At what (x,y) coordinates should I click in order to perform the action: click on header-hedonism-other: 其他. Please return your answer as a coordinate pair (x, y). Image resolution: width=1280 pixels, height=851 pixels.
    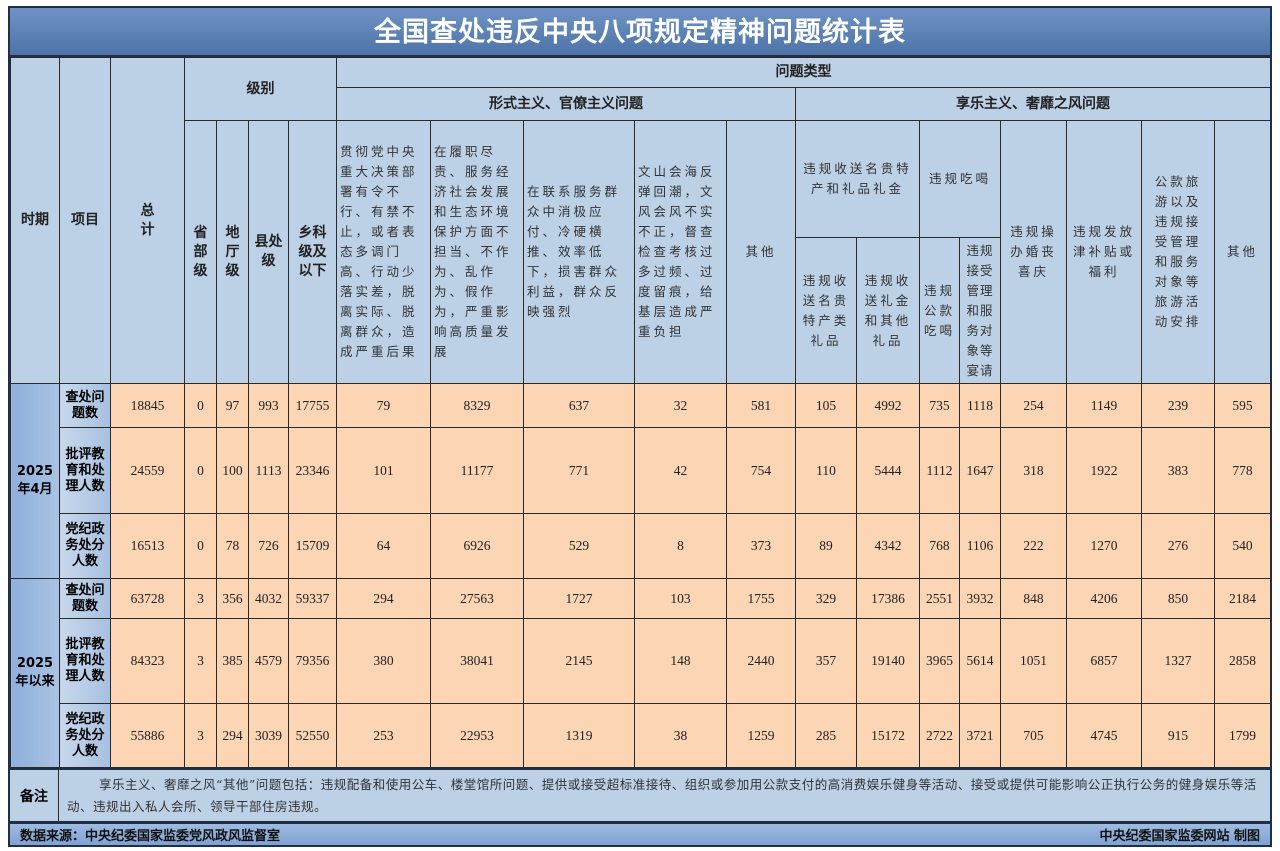
    Looking at the image, I should click on (1242, 252).